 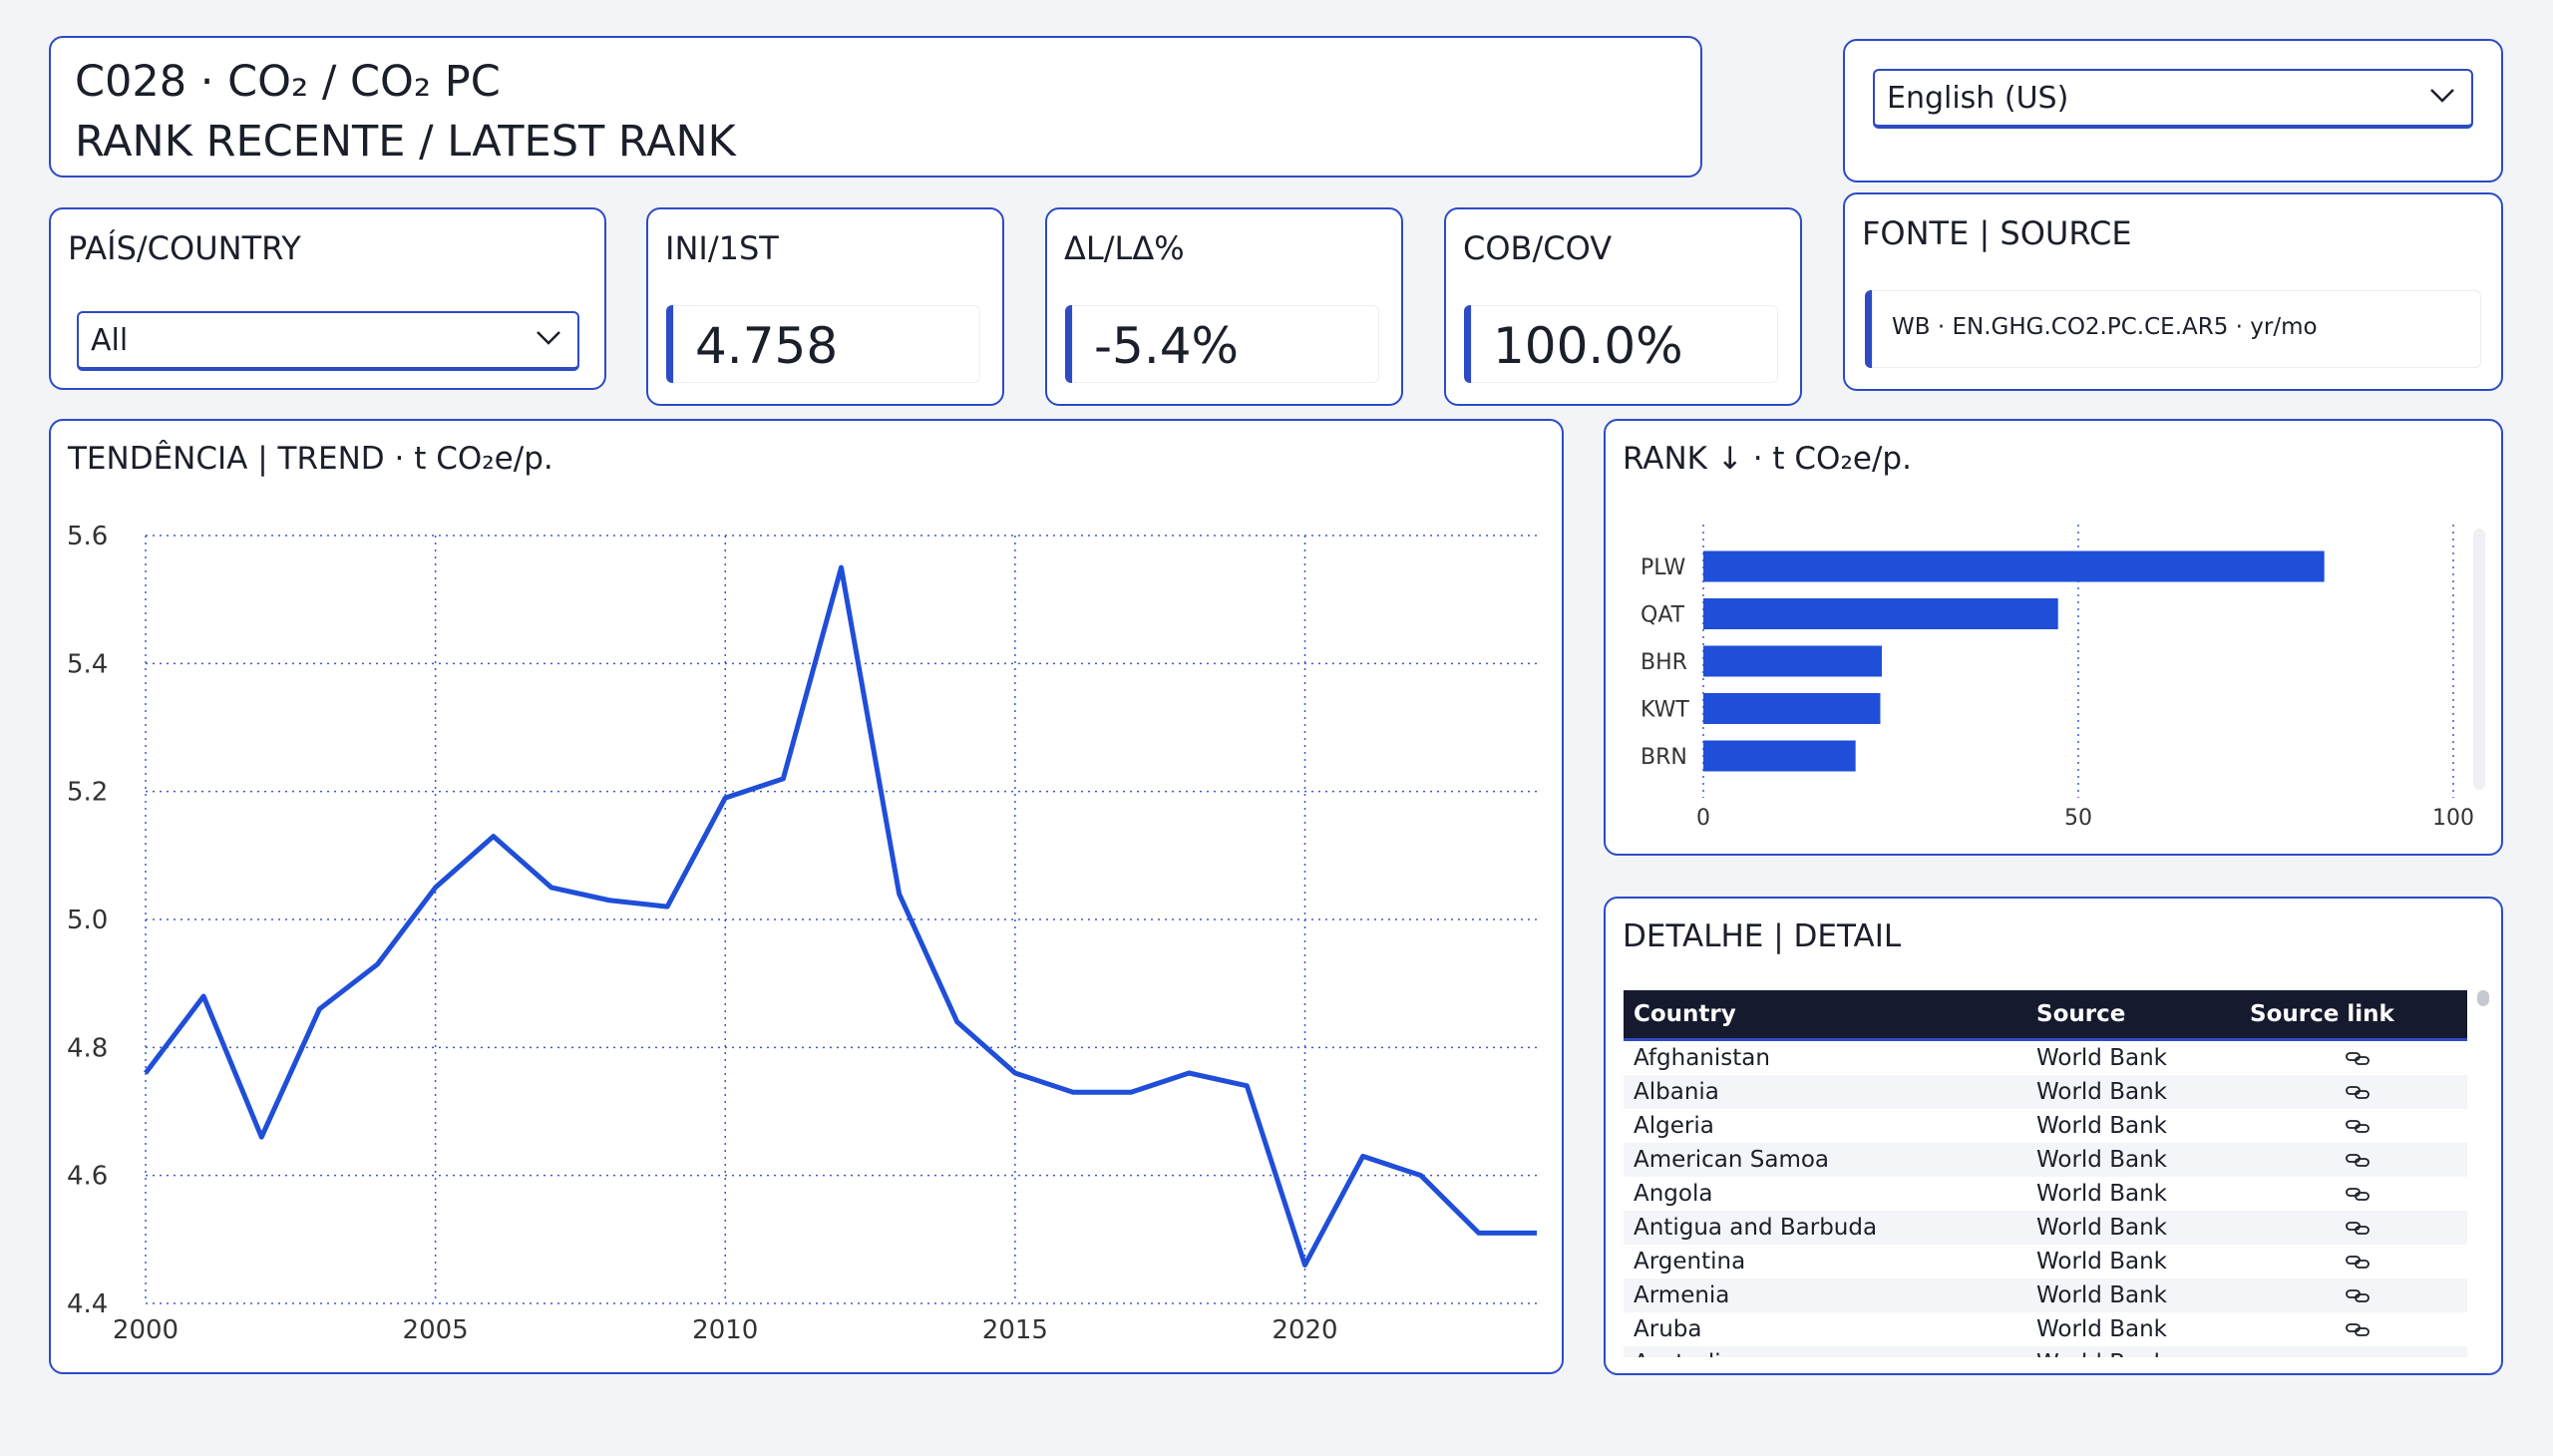 I want to click on y-tick-label: 5.6, so click(x=87, y=536).